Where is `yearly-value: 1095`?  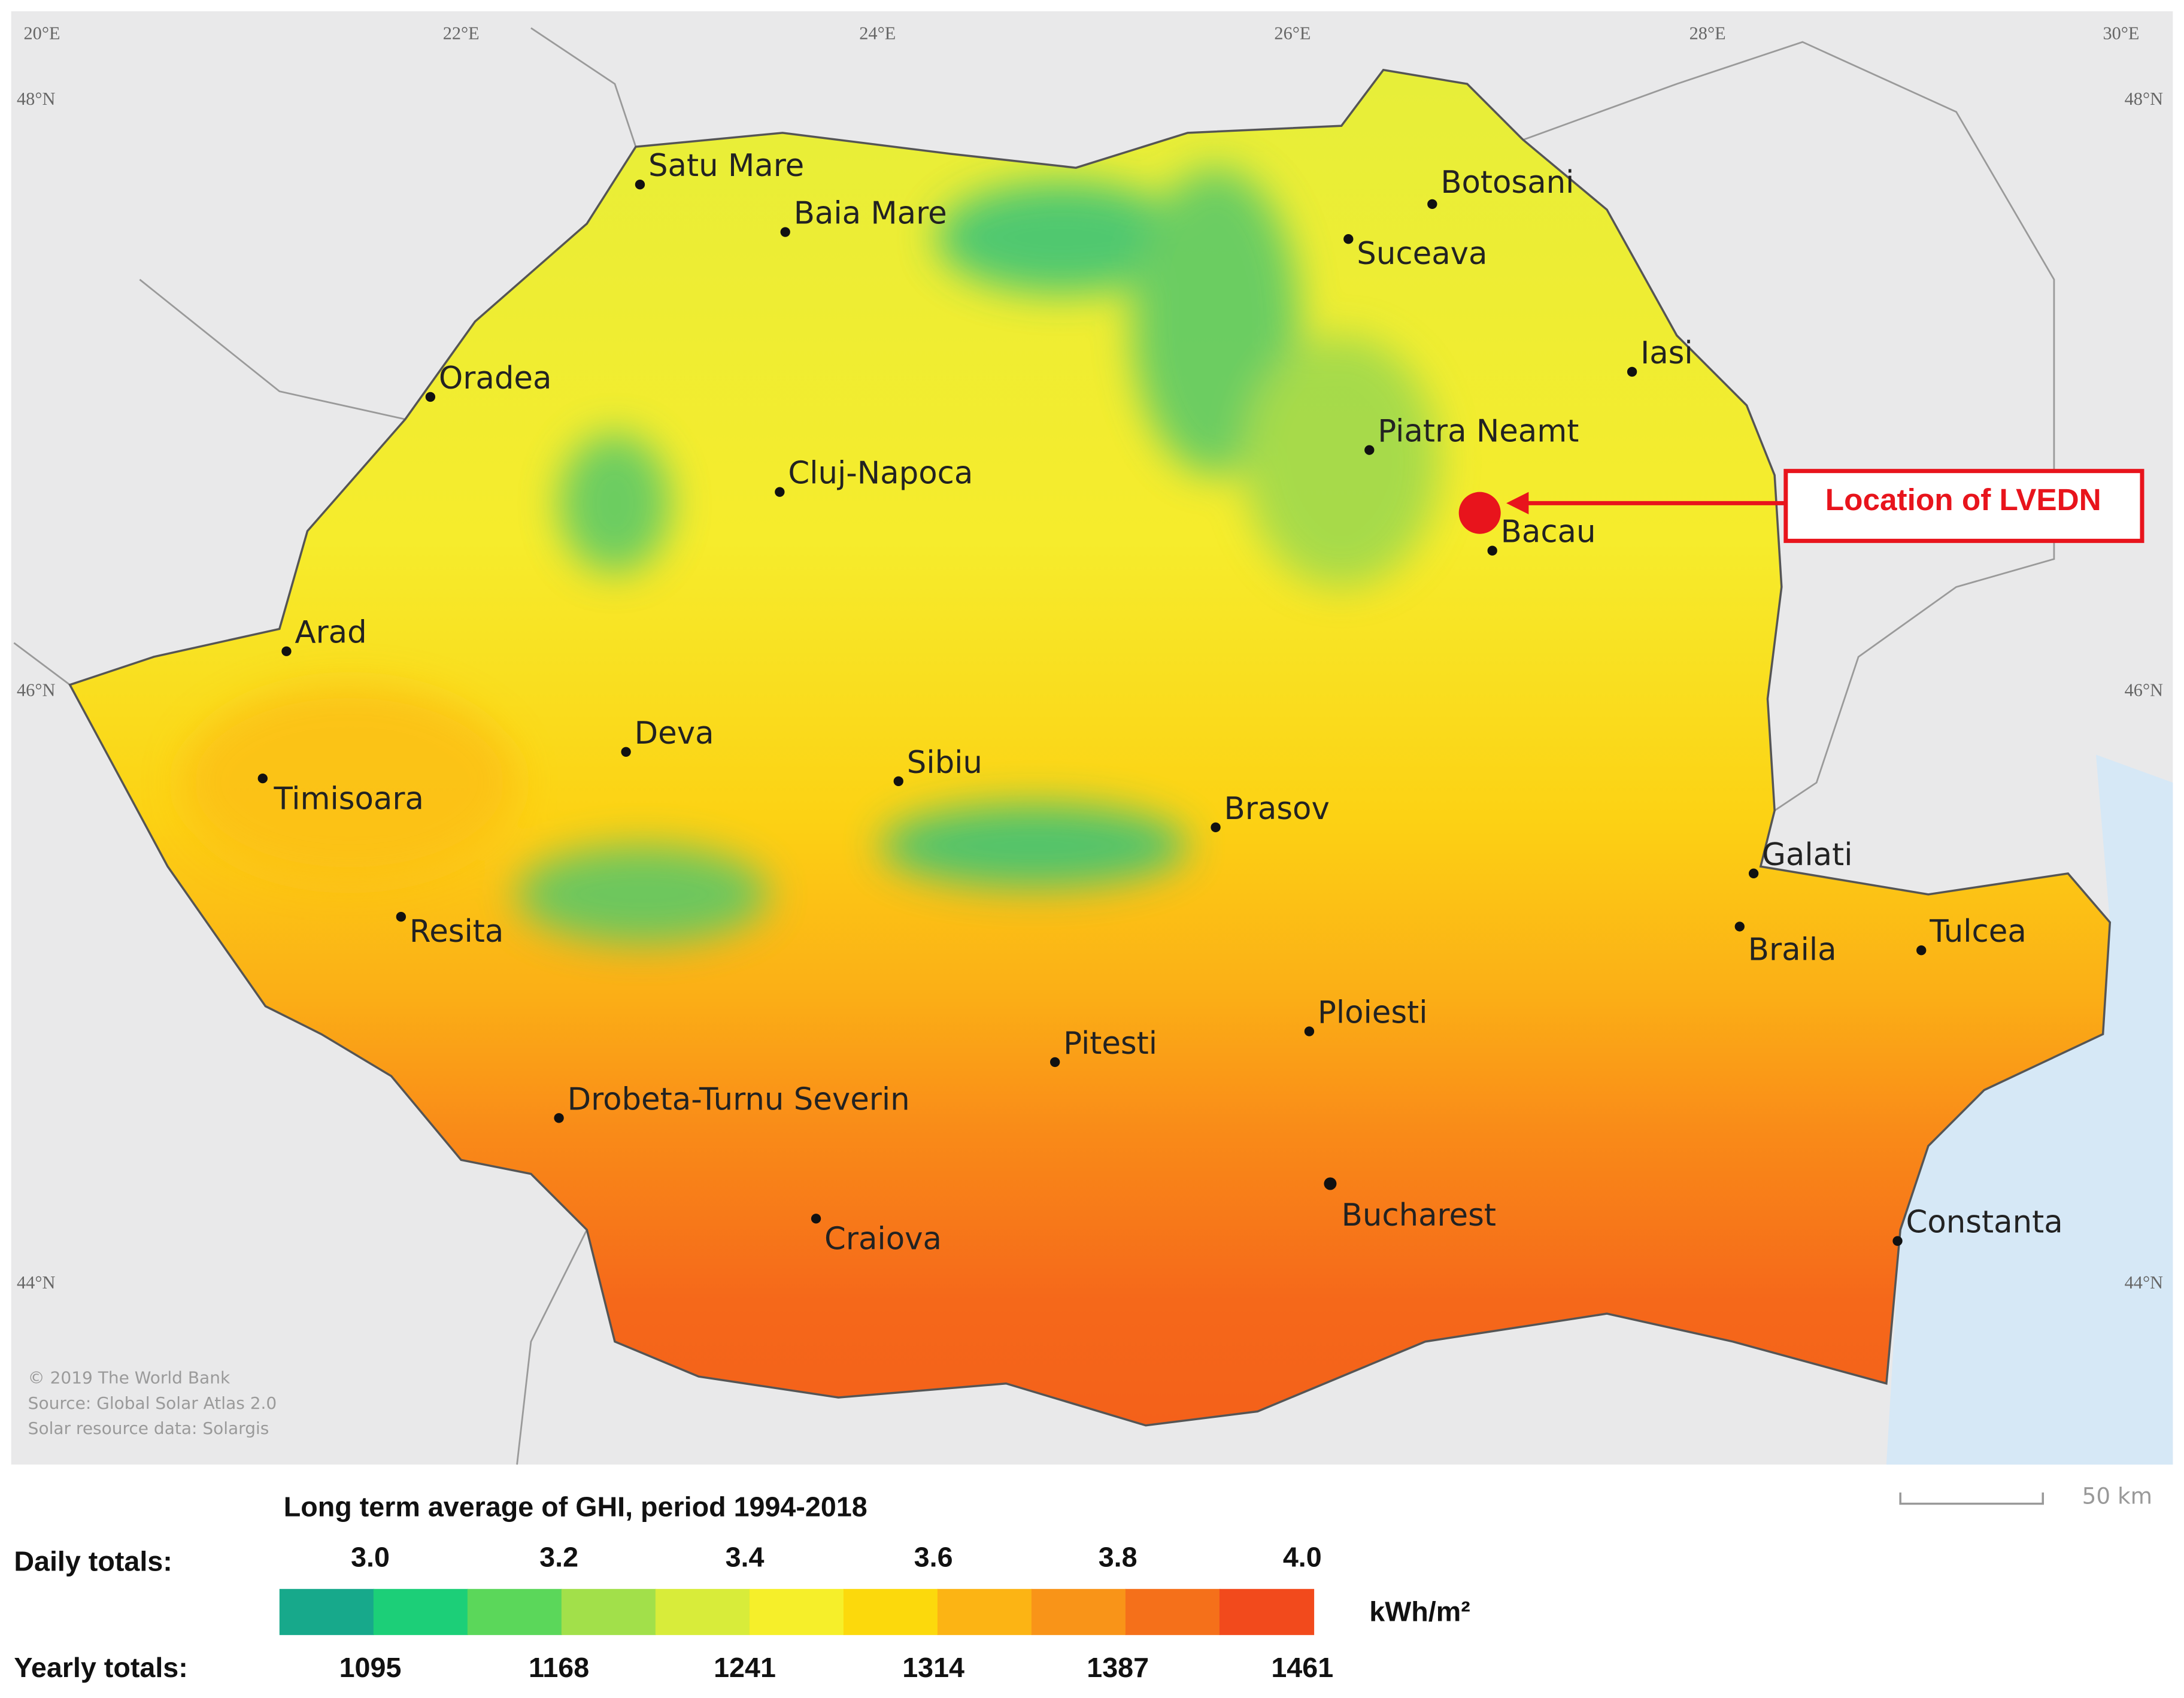 yearly-value: 1095 is located at coordinates (371, 1667).